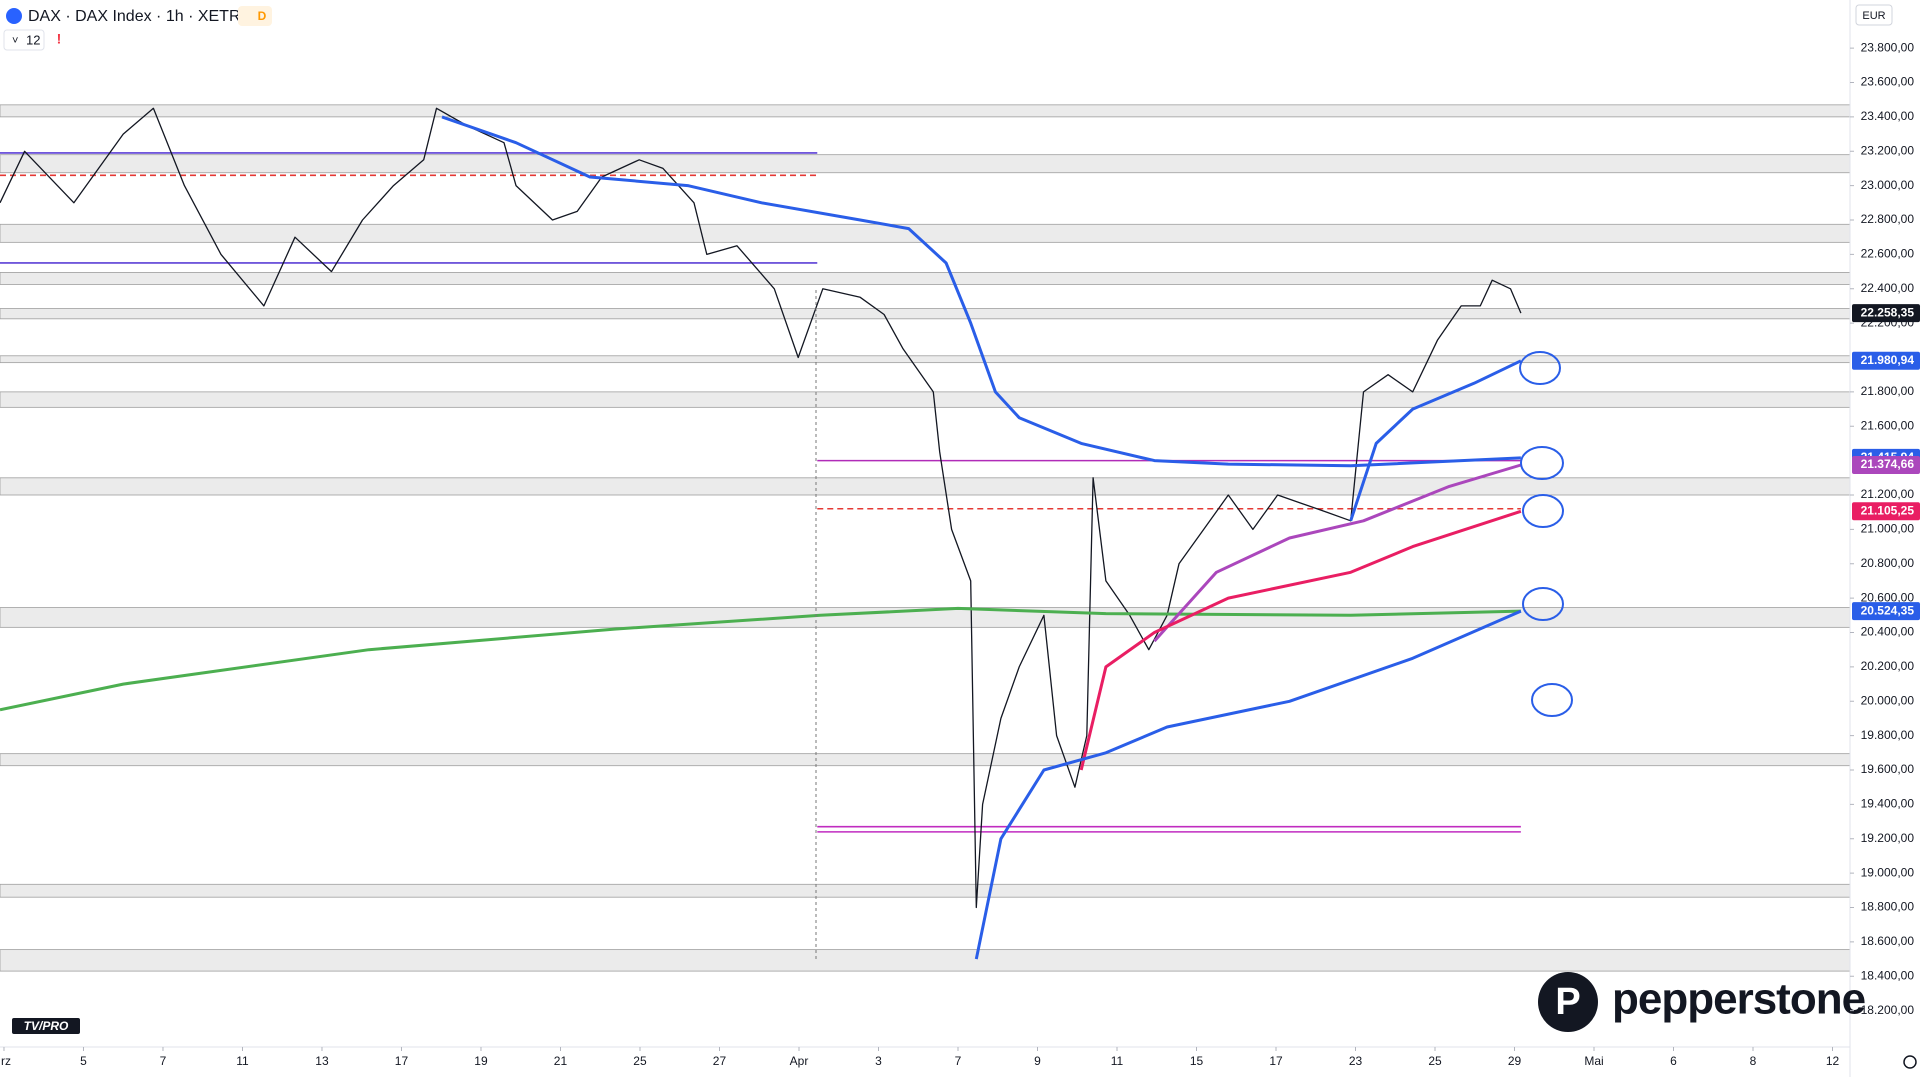  Describe the element at coordinates (59, 39) in the screenshot. I see `alert-icon: !` at that location.